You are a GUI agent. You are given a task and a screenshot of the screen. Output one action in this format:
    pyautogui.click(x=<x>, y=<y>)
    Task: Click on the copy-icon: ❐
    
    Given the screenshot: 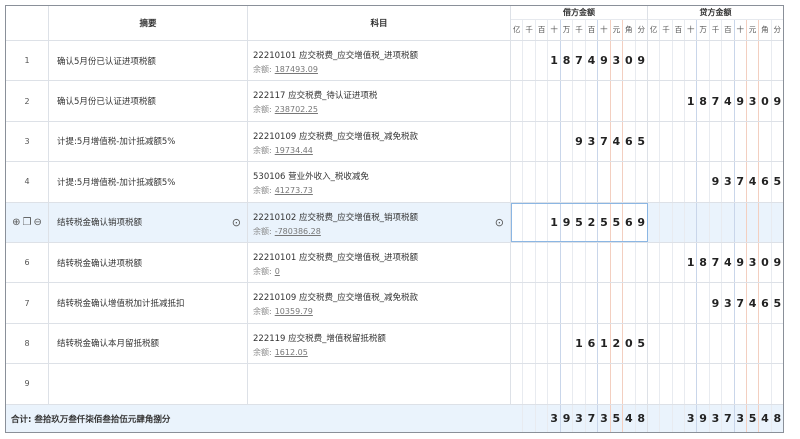 What is the action you would take?
    pyautogui.click(x=27, y=222)
    